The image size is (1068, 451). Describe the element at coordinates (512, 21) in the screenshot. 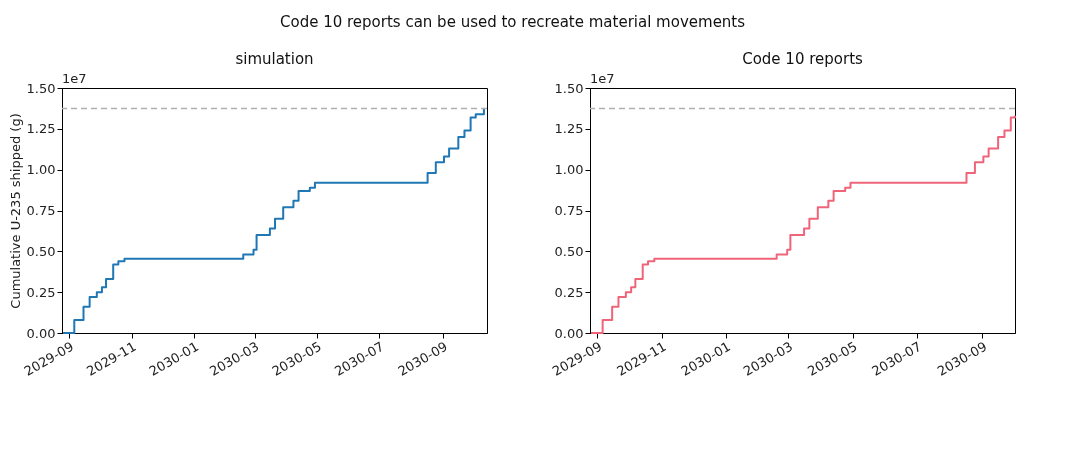

I see `text: Code 10 reports can be used to recreate material movements` at that location.